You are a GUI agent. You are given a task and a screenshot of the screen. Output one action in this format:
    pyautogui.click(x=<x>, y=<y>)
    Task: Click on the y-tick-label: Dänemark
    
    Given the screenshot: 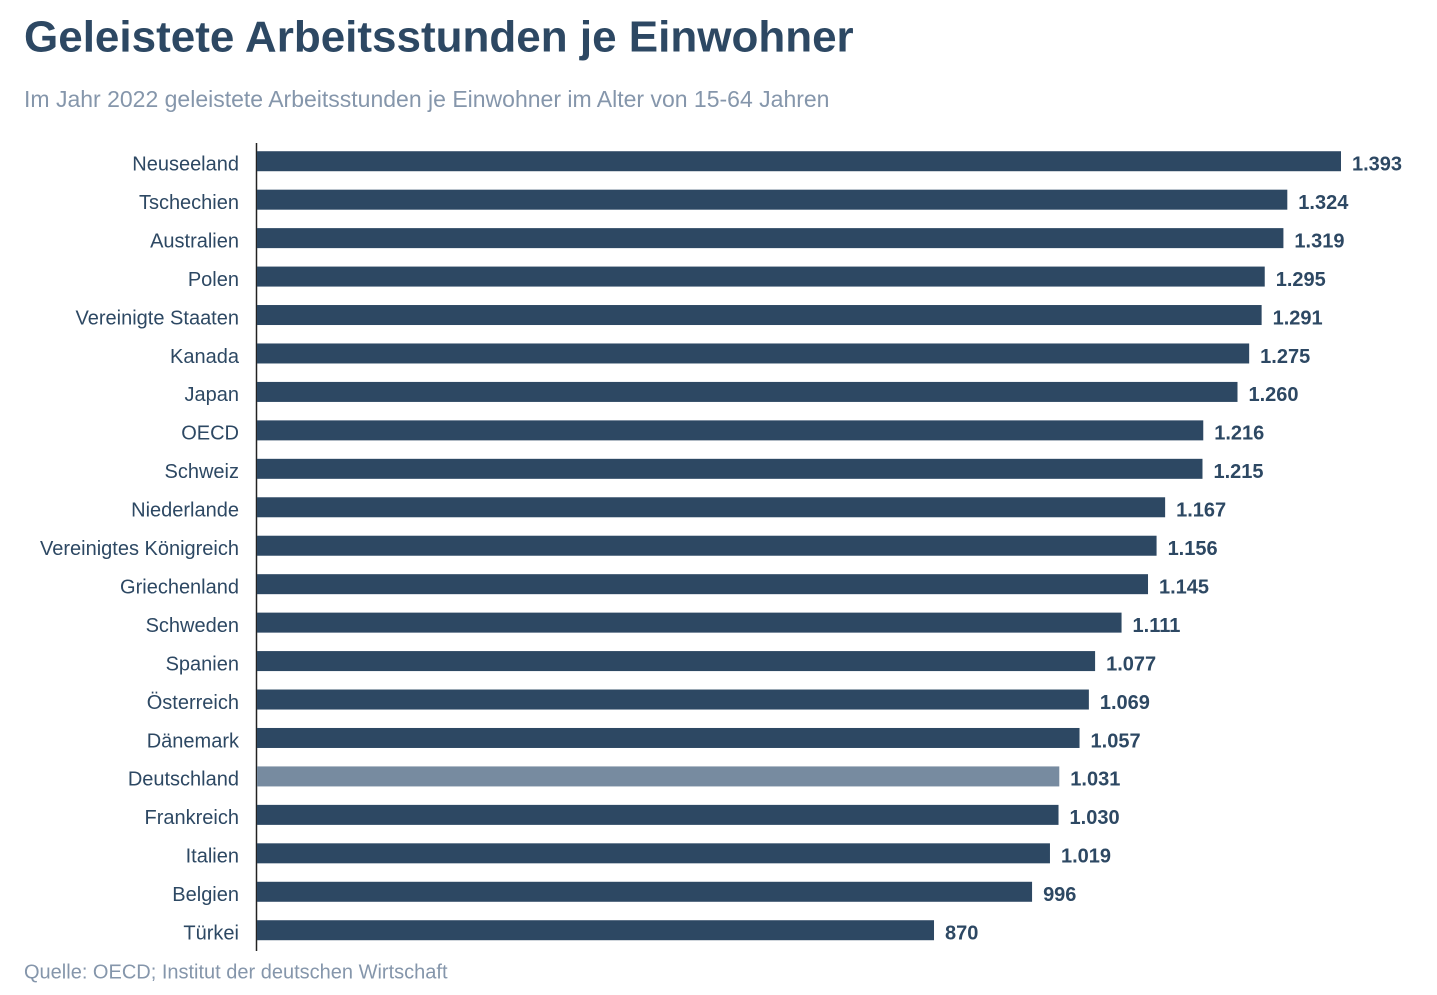 What is the action you would take?
    pyautogui.click(x=193, y=741)
    